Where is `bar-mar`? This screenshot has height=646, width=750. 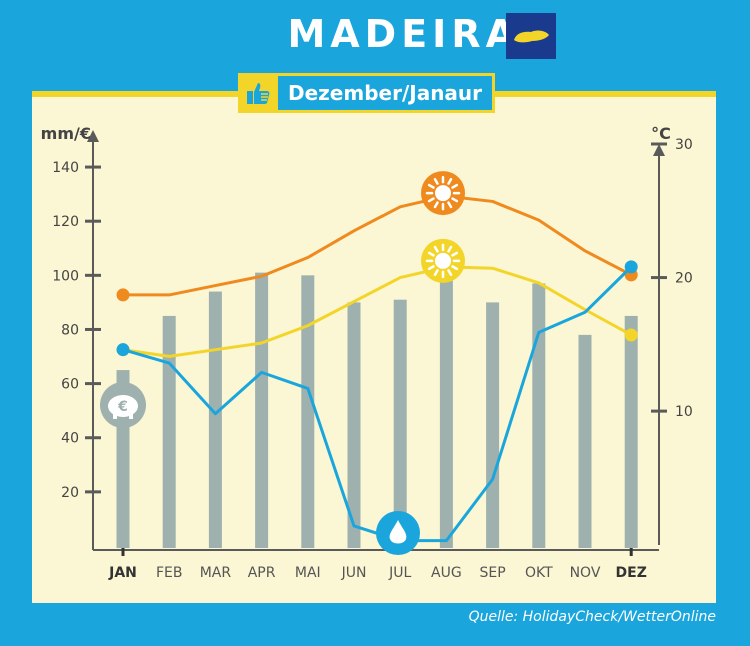
bar-mar is located at coordinates (215, 419).